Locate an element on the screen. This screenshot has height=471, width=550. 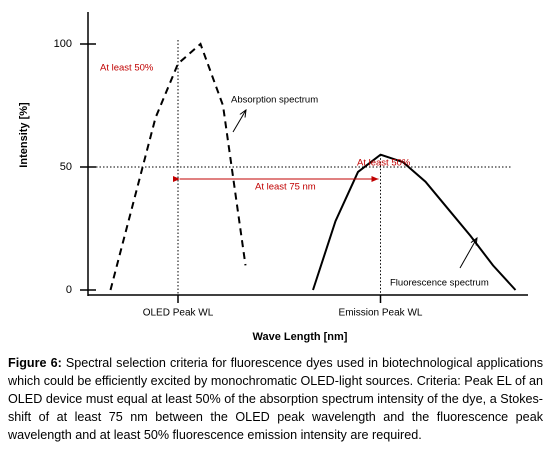
series-label: Fluorescence spectrum is located at coordinates (439, 283).